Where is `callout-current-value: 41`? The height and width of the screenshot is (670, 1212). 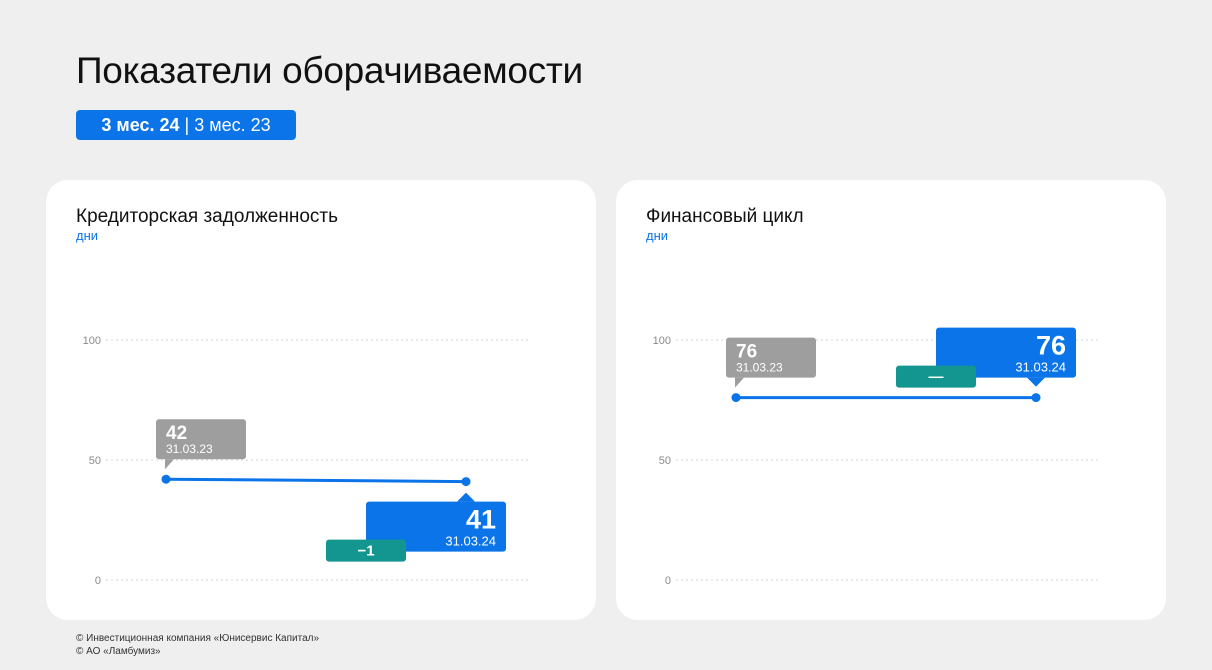 callout-current-value: 41 is located at coordinates (481, 520).